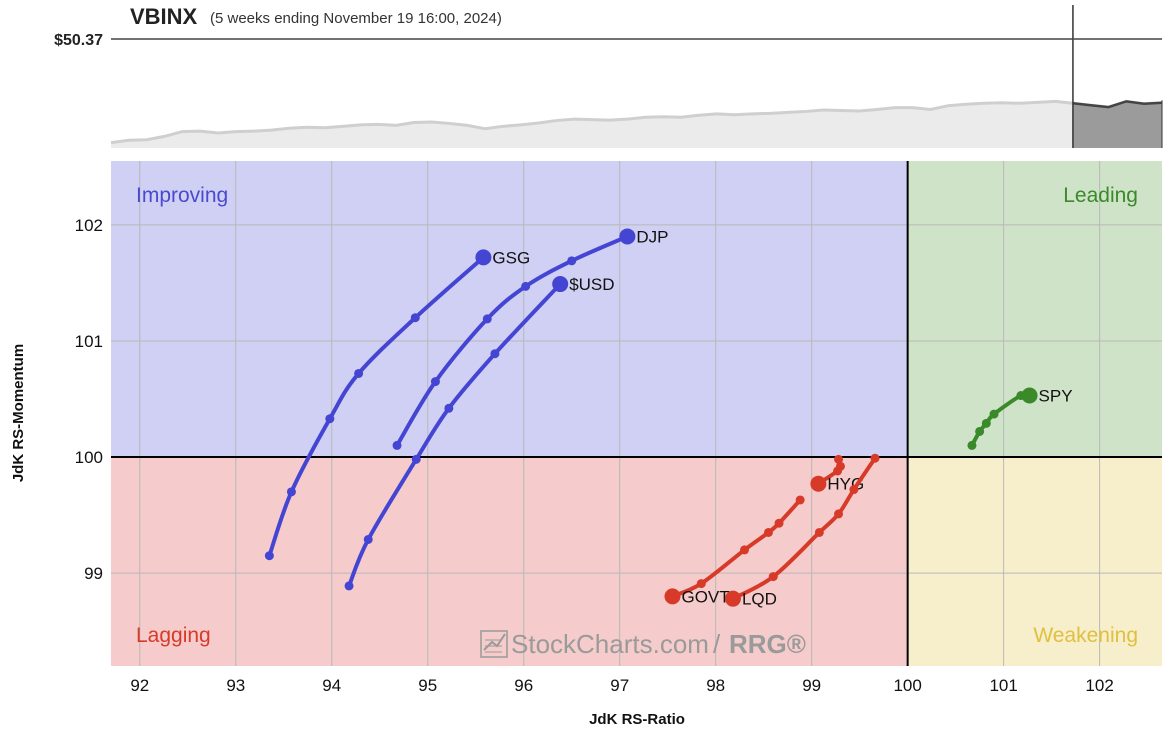 This screenshot has height=731, width=1170. I want to click on leading-quadrant, so click(1034, 309).